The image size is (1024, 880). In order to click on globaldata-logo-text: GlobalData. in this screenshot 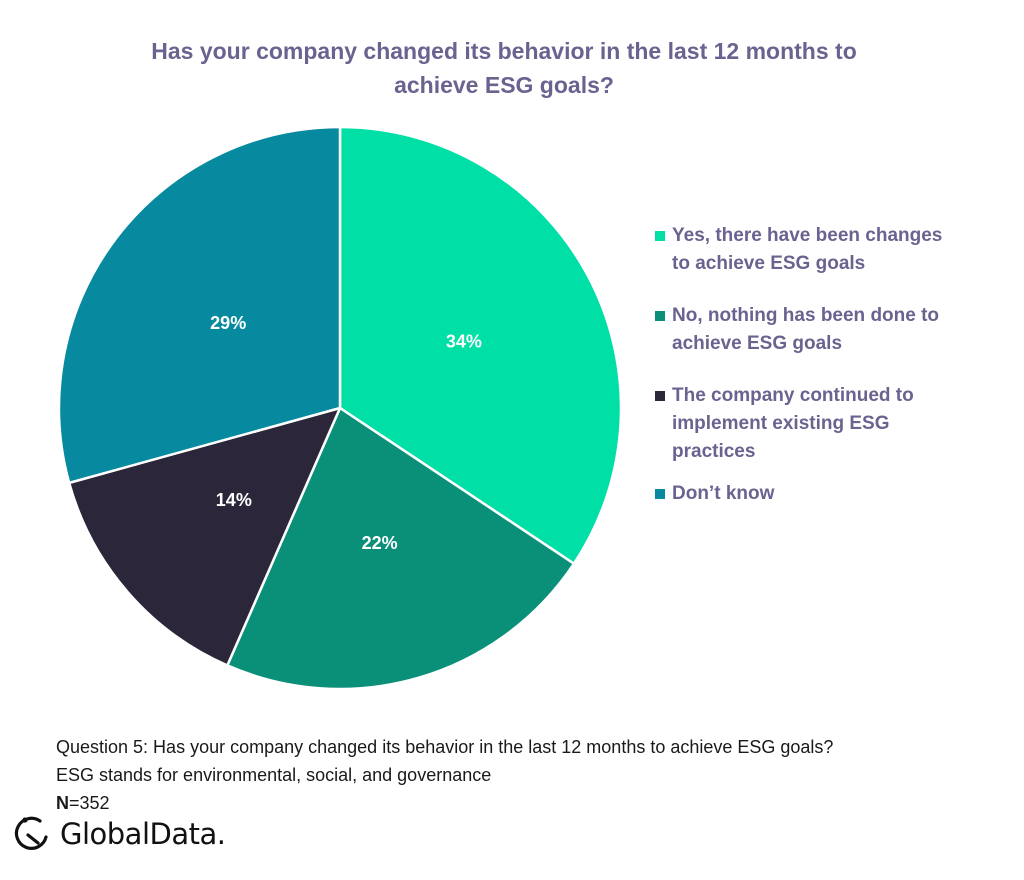, I will do `click(143, 834)`.